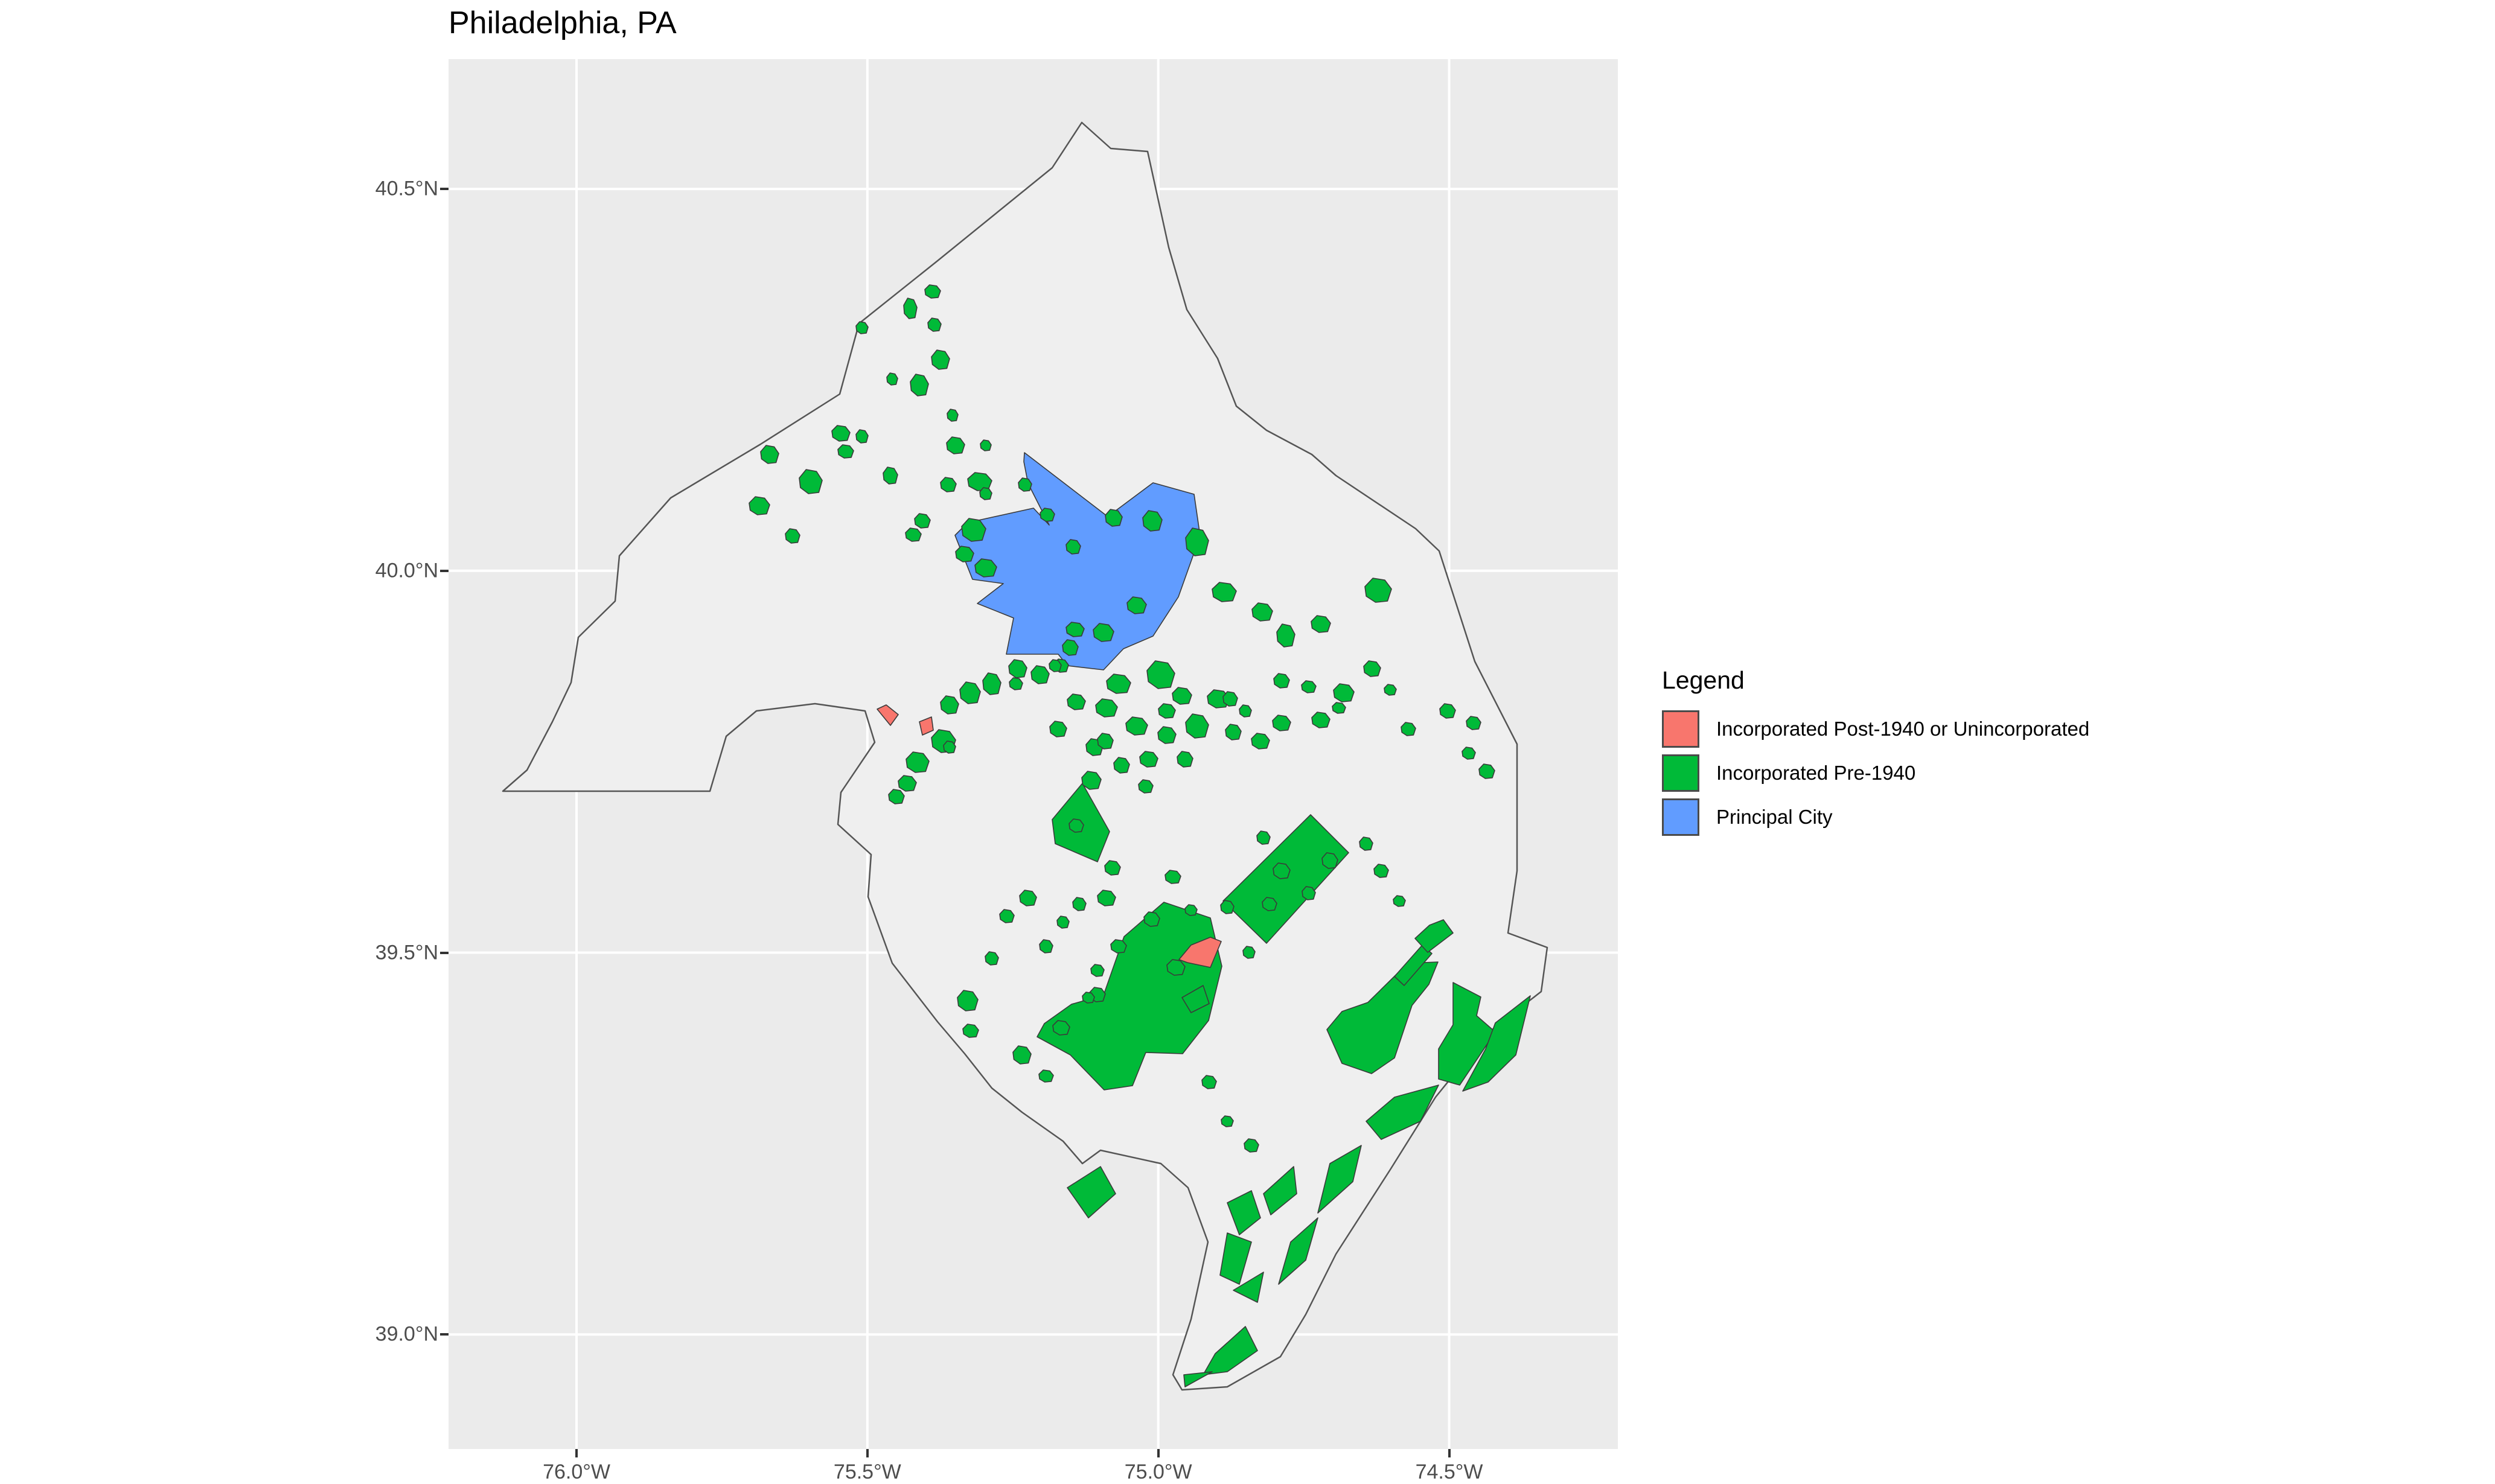 This screenshot has height=1484, width=2495. I want to click on place-red-a, so click(888, 715).